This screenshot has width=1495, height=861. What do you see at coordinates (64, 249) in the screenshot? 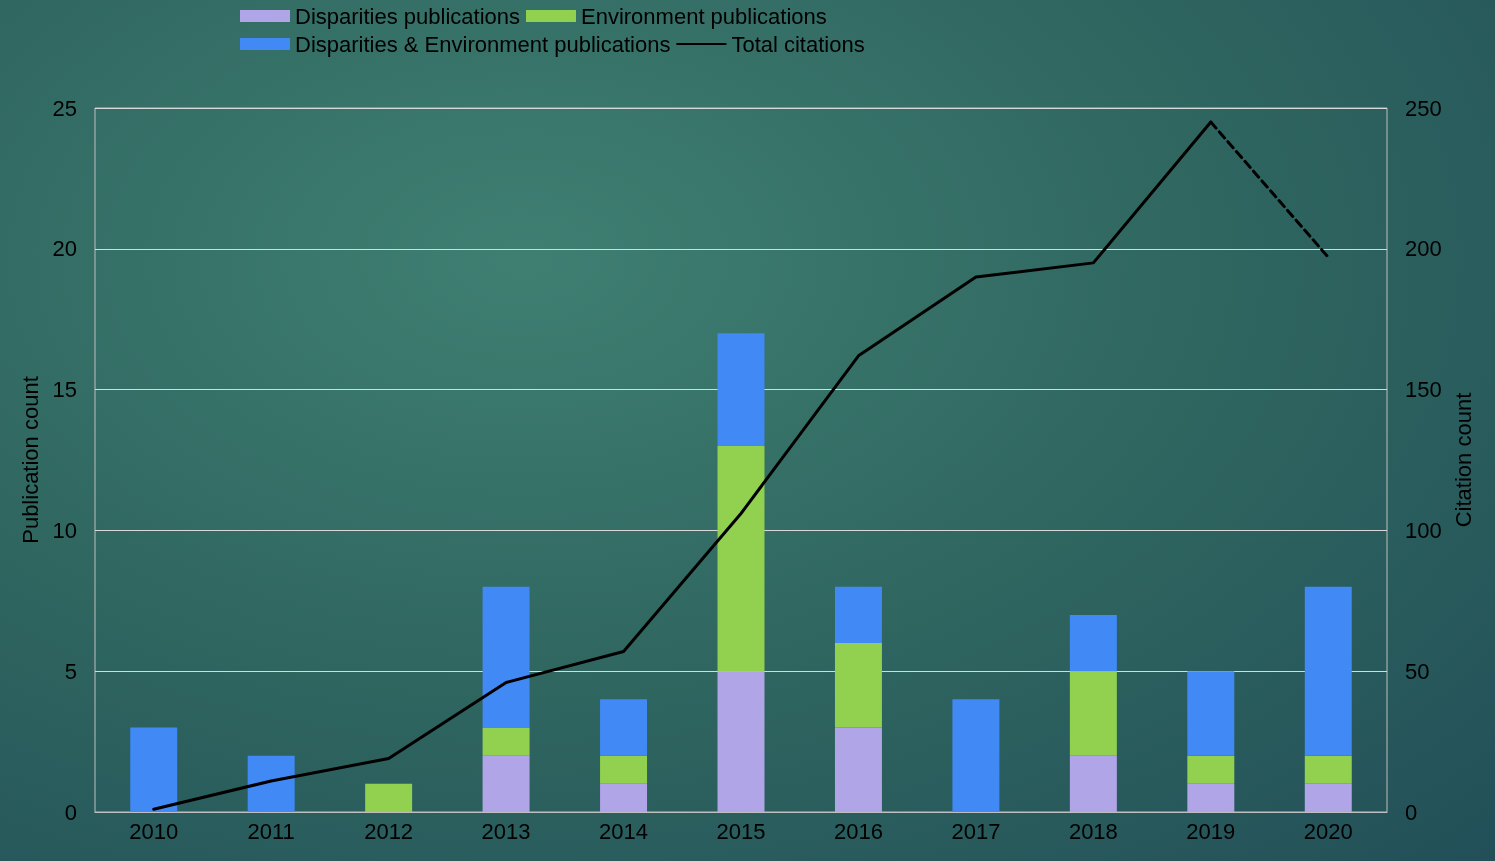
I see `y-tick-label: 20` at bounding box center [64, 249].